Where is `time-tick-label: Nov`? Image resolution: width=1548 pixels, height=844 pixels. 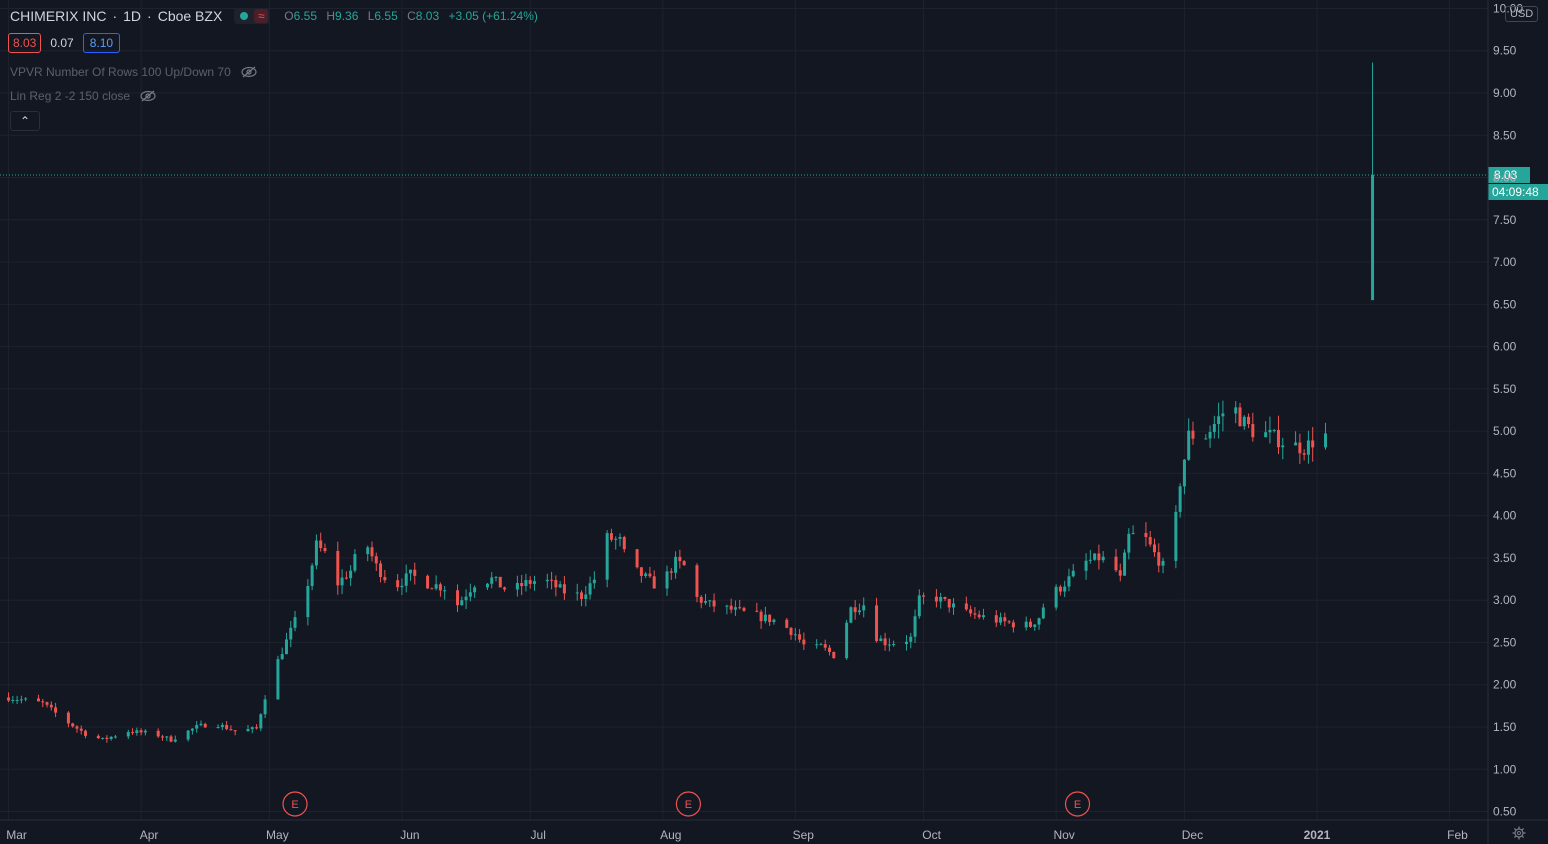
time-tick-label: Nov is located at coordinates (1063, 835).